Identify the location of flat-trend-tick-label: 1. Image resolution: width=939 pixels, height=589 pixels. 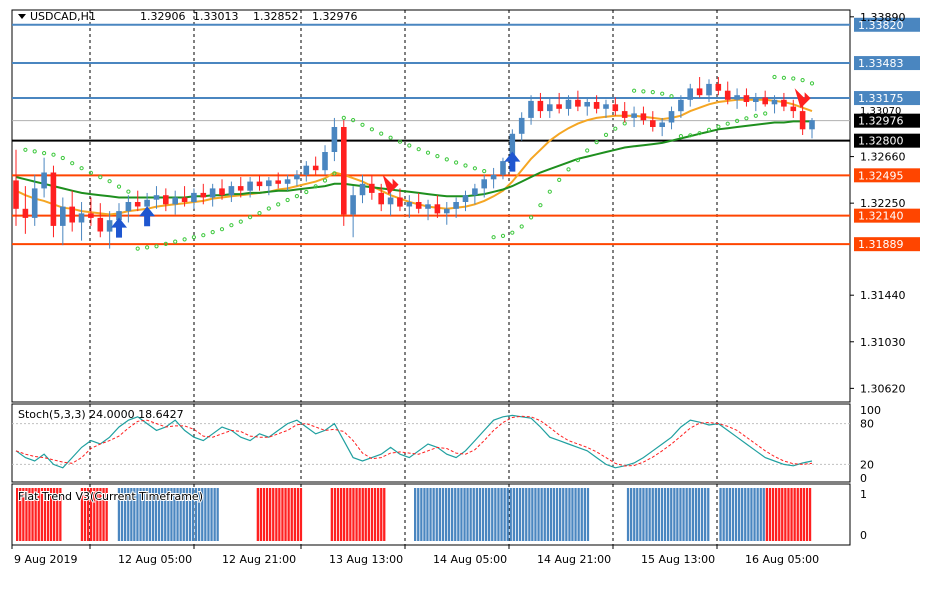
(863, 494).